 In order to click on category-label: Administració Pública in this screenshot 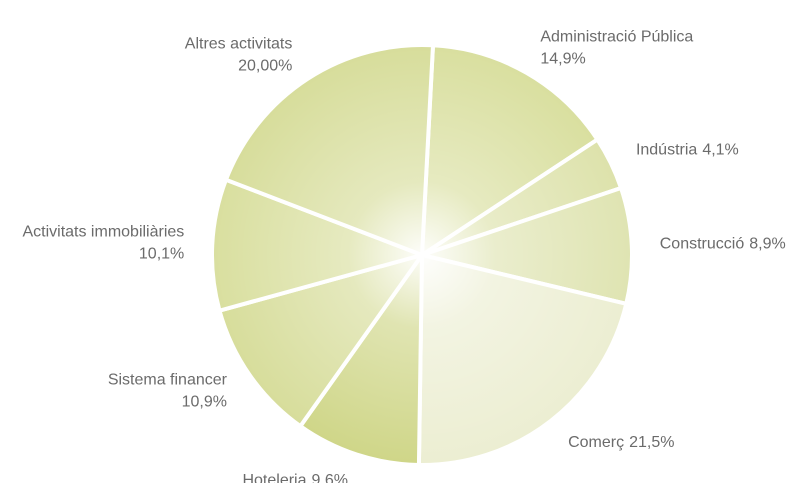, I will do `click(616, 37)`.